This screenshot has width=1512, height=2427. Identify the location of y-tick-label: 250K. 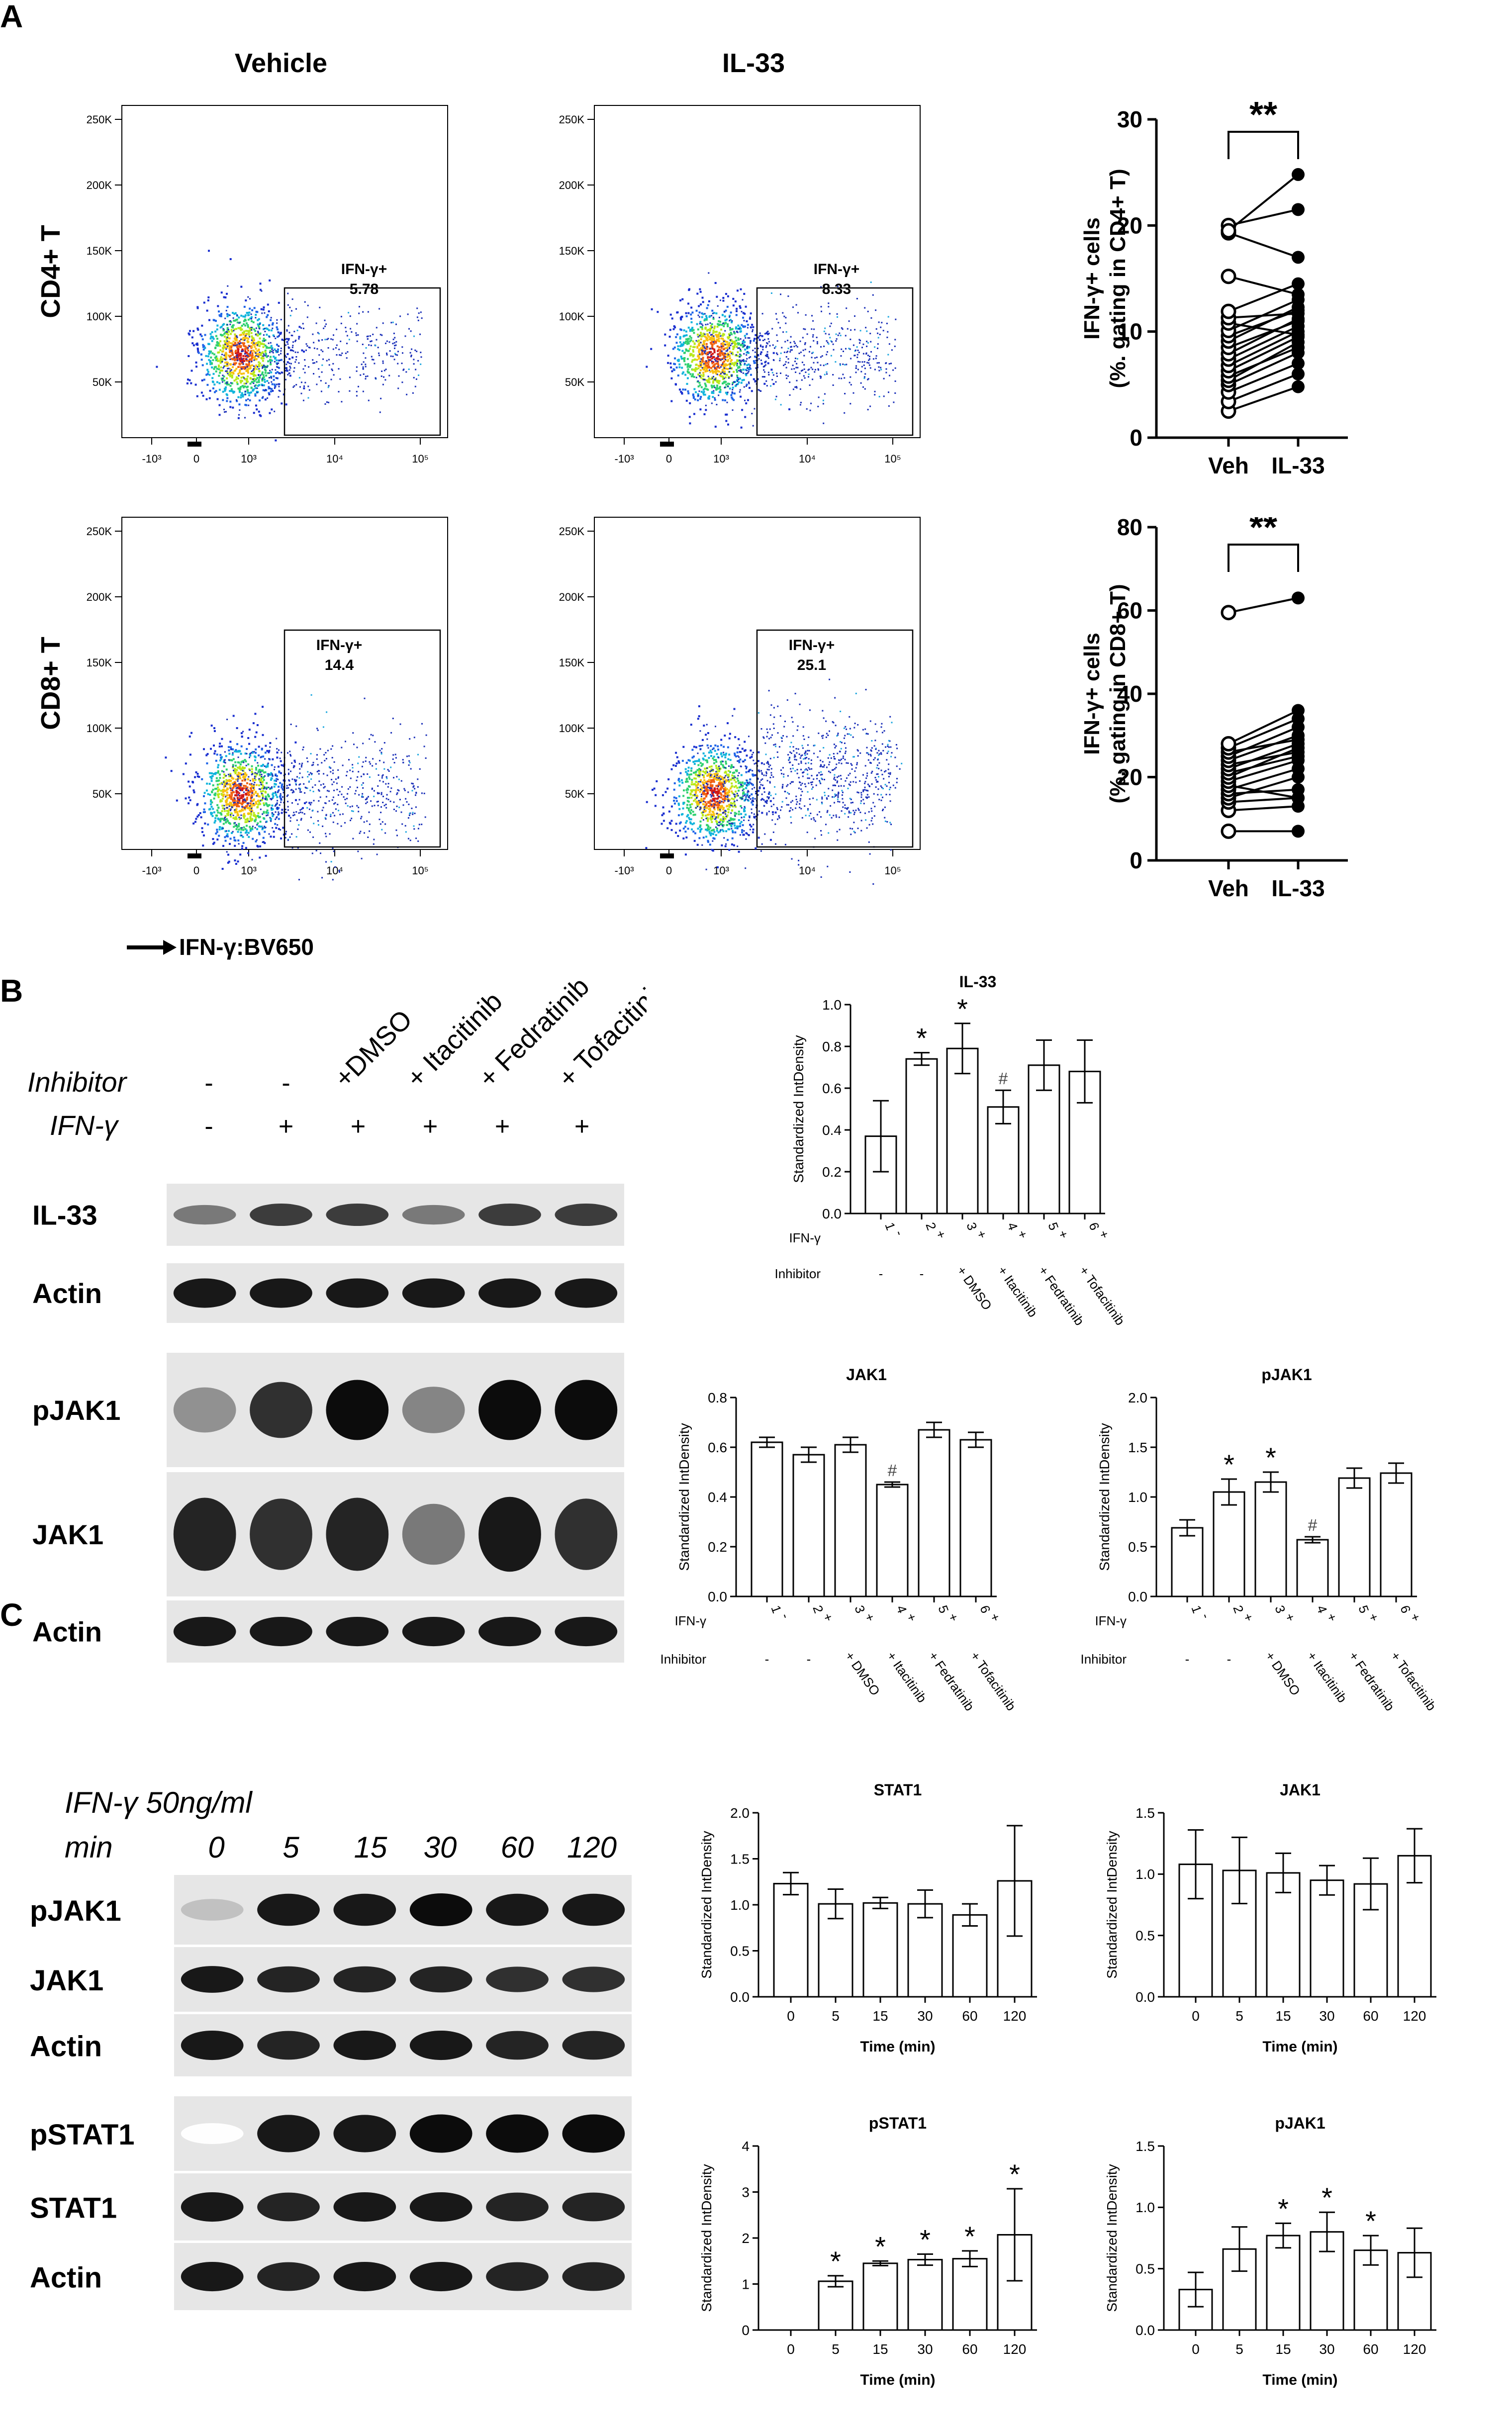
(572, 119).